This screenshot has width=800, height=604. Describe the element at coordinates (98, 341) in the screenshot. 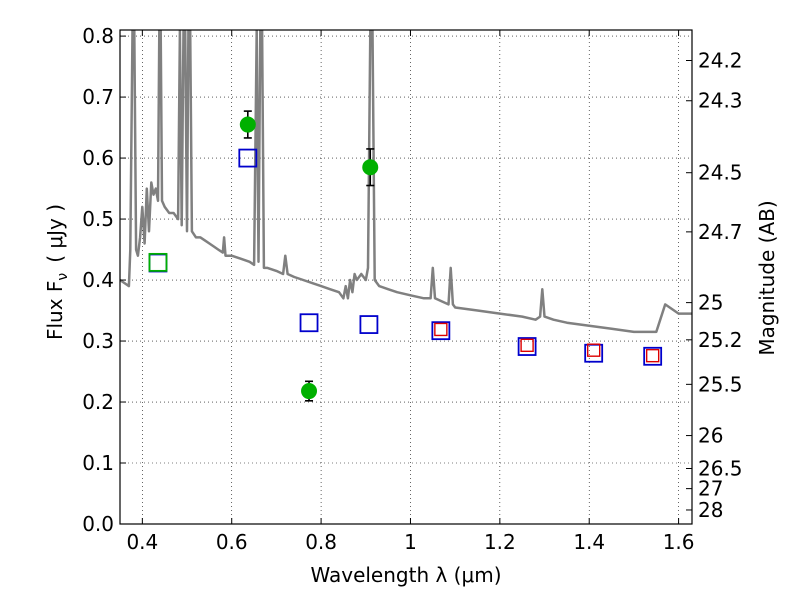

I see `y-tick-label: 0.3` at that location.